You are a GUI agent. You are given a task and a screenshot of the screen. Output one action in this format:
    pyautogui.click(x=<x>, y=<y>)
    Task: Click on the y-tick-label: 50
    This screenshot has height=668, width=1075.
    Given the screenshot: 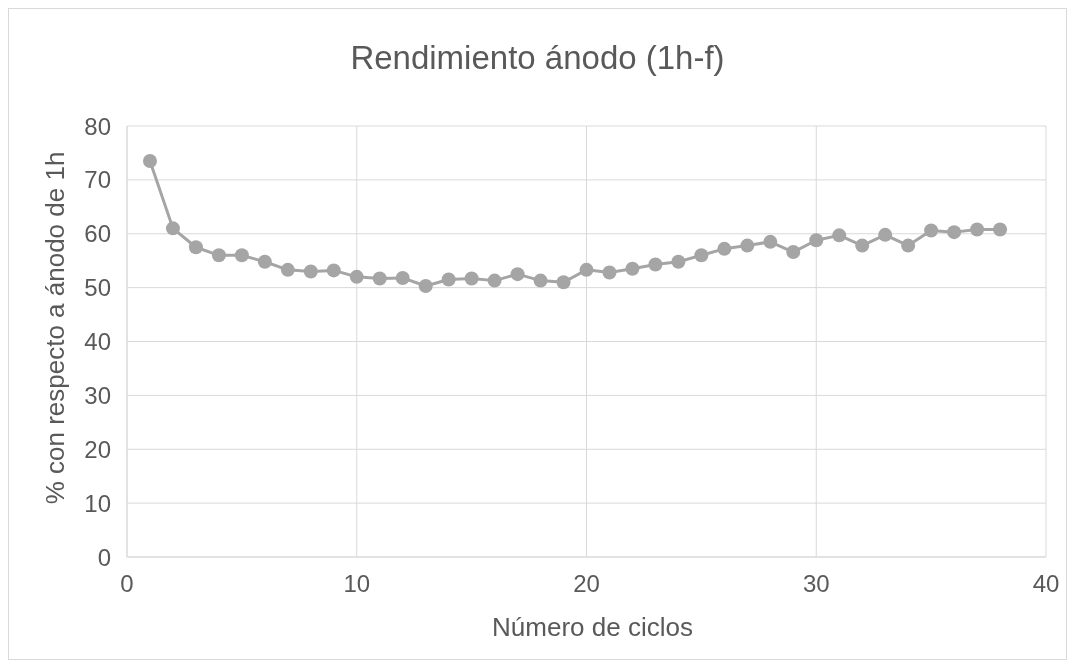 What is the action you would take?
    pyautogui.click(x=97, y=288)
    